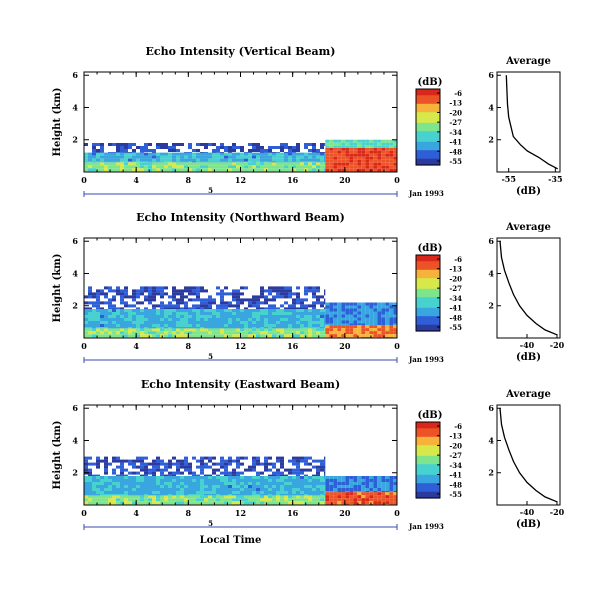 Image resolution: width=615 pixels, height=598 pixels. Describe the element at coordinates (455, 132) in the screenshot. I see `colorbar-tick-label: -34` at that location.